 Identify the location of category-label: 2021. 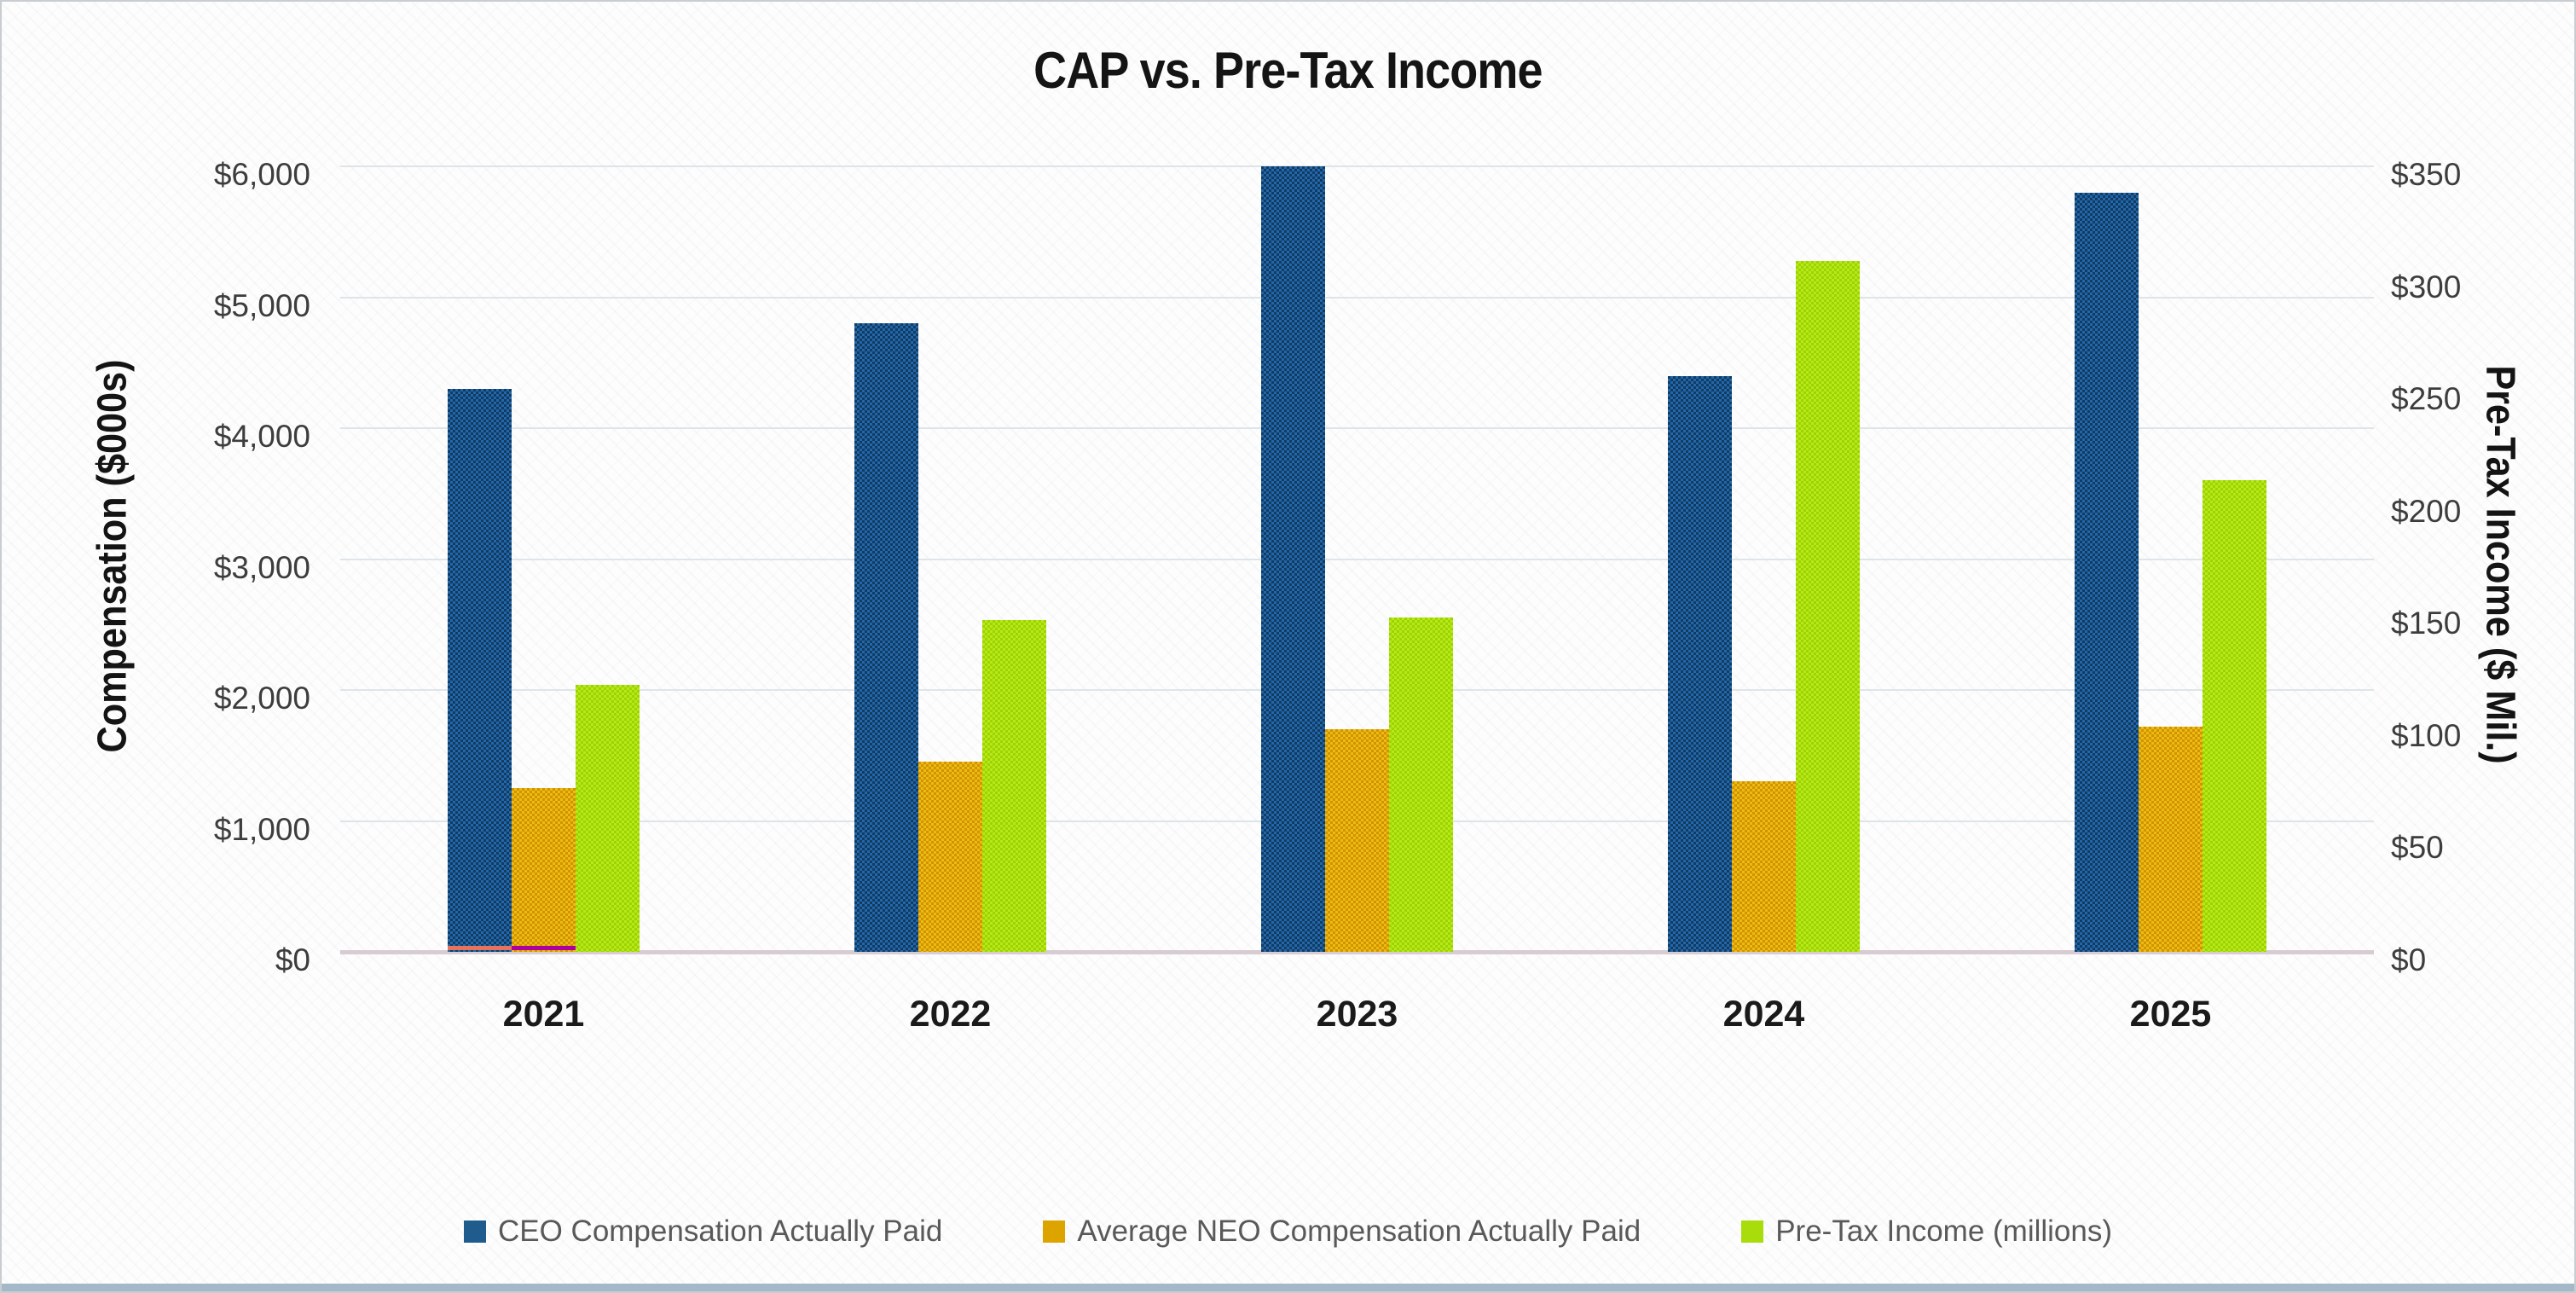
(543, 1015).